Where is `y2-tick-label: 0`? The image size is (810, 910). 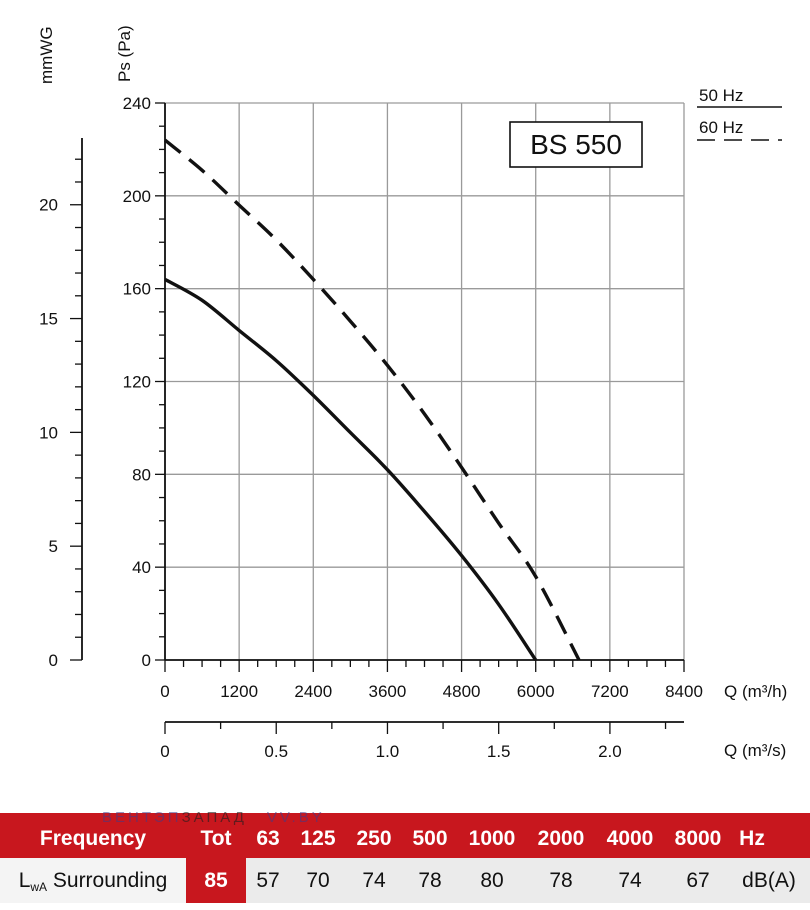
y2-tick-label: 0 is located at coordinates (53, 660).